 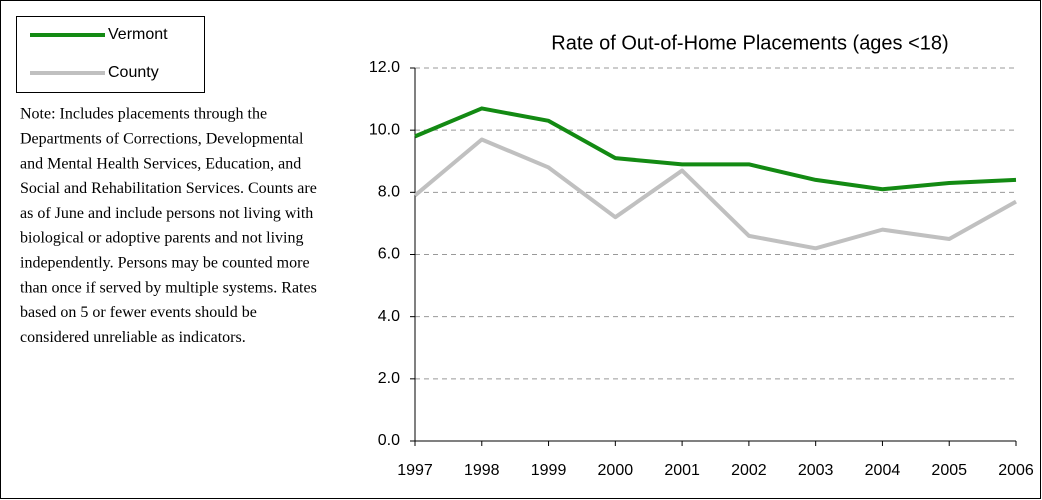 What do you see at coordinates (389, 378) in the screenshot?
I see `y-tick-label: 2.0` at bounding box center [389, 378].